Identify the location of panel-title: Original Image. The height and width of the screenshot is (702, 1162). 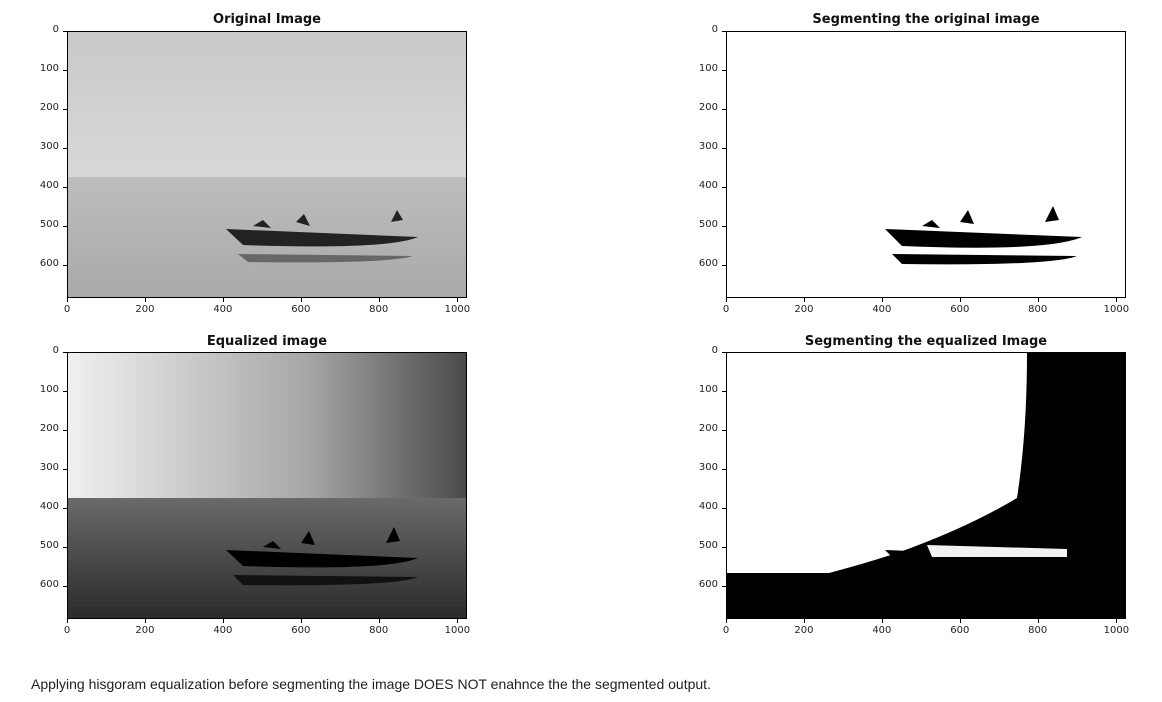
(267, 19).